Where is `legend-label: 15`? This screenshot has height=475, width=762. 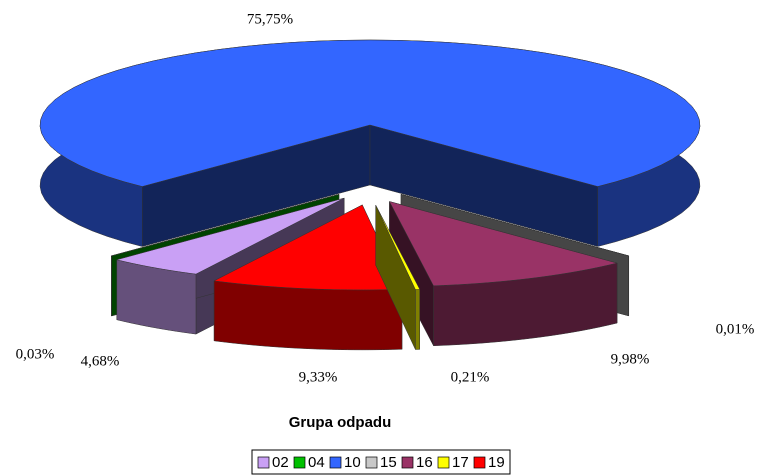 legend-label: 15 is located at coordinates (388, 462).